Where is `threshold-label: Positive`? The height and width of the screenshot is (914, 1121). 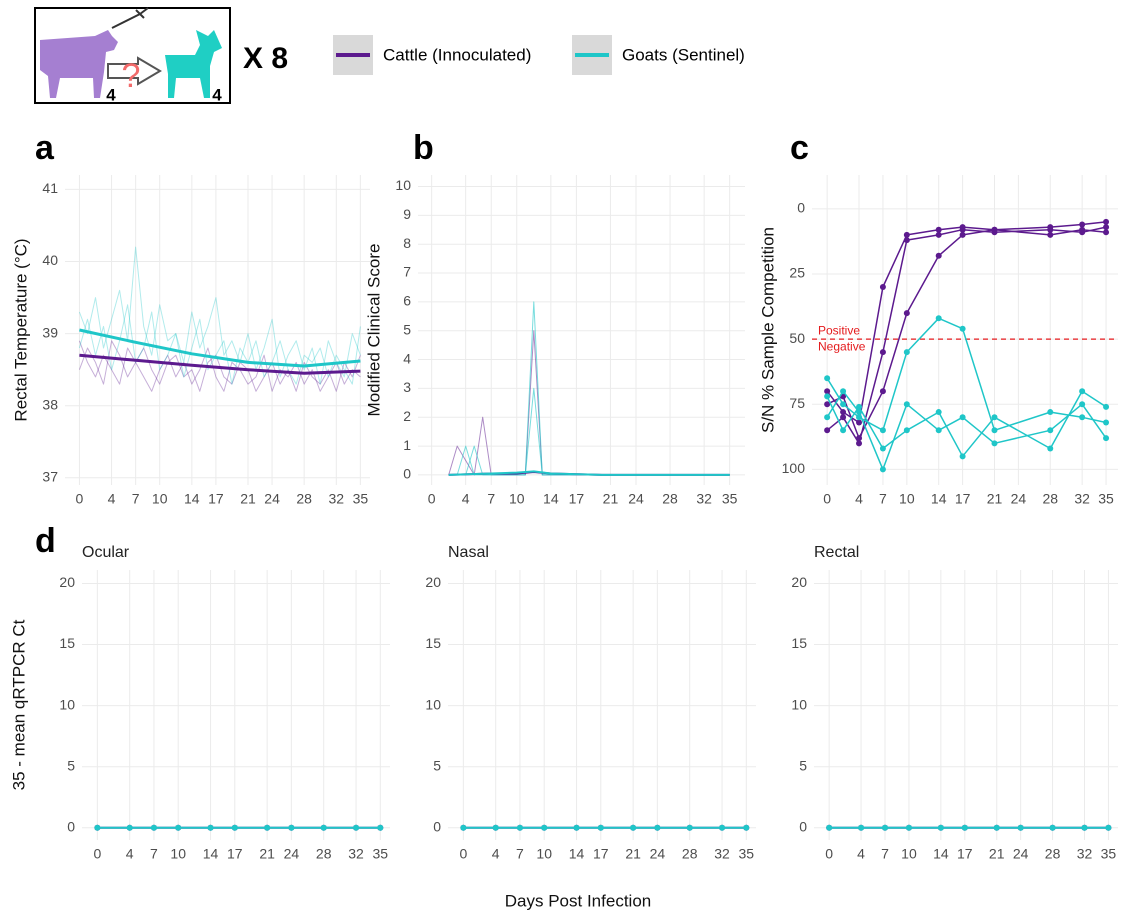 threshold-label: Positive is located at coordinates (839, 330).